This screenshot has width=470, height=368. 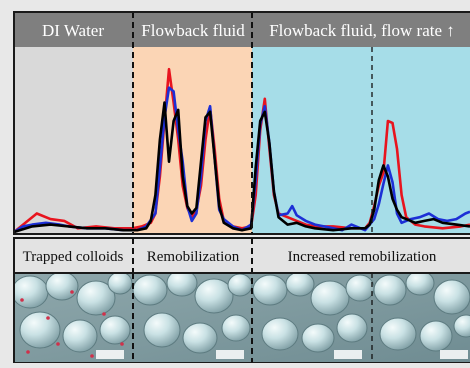 I want to click on phase-label-flowback: Flowback fluid, so click(x=193, y=30).